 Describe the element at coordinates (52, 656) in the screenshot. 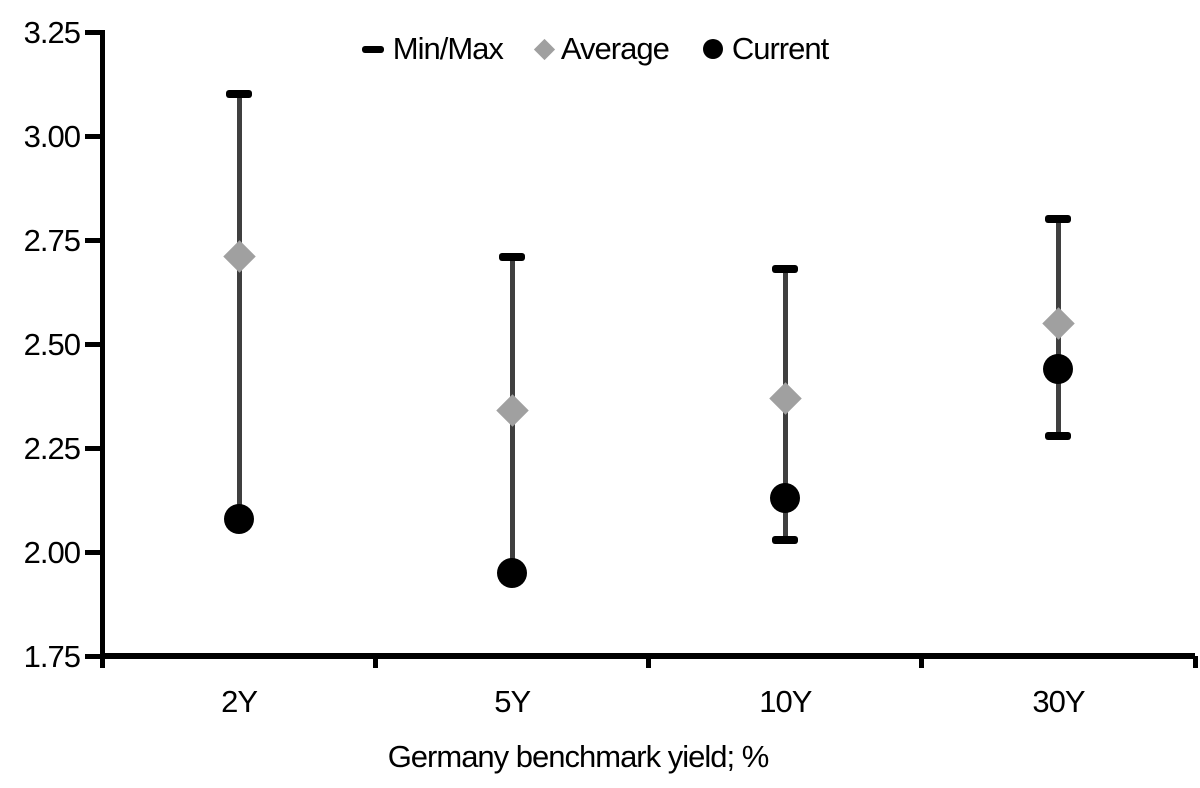

I see `y-tick-label: 1.75` at that location.